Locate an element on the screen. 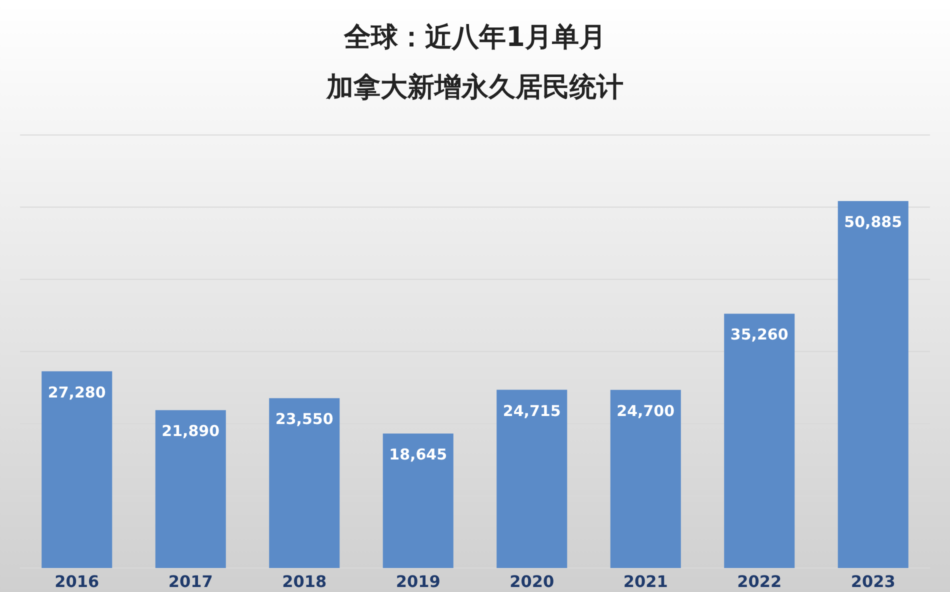 This screenshot has height=592, width=950. data-label: 21,890 is located at coordinates (191, 431).